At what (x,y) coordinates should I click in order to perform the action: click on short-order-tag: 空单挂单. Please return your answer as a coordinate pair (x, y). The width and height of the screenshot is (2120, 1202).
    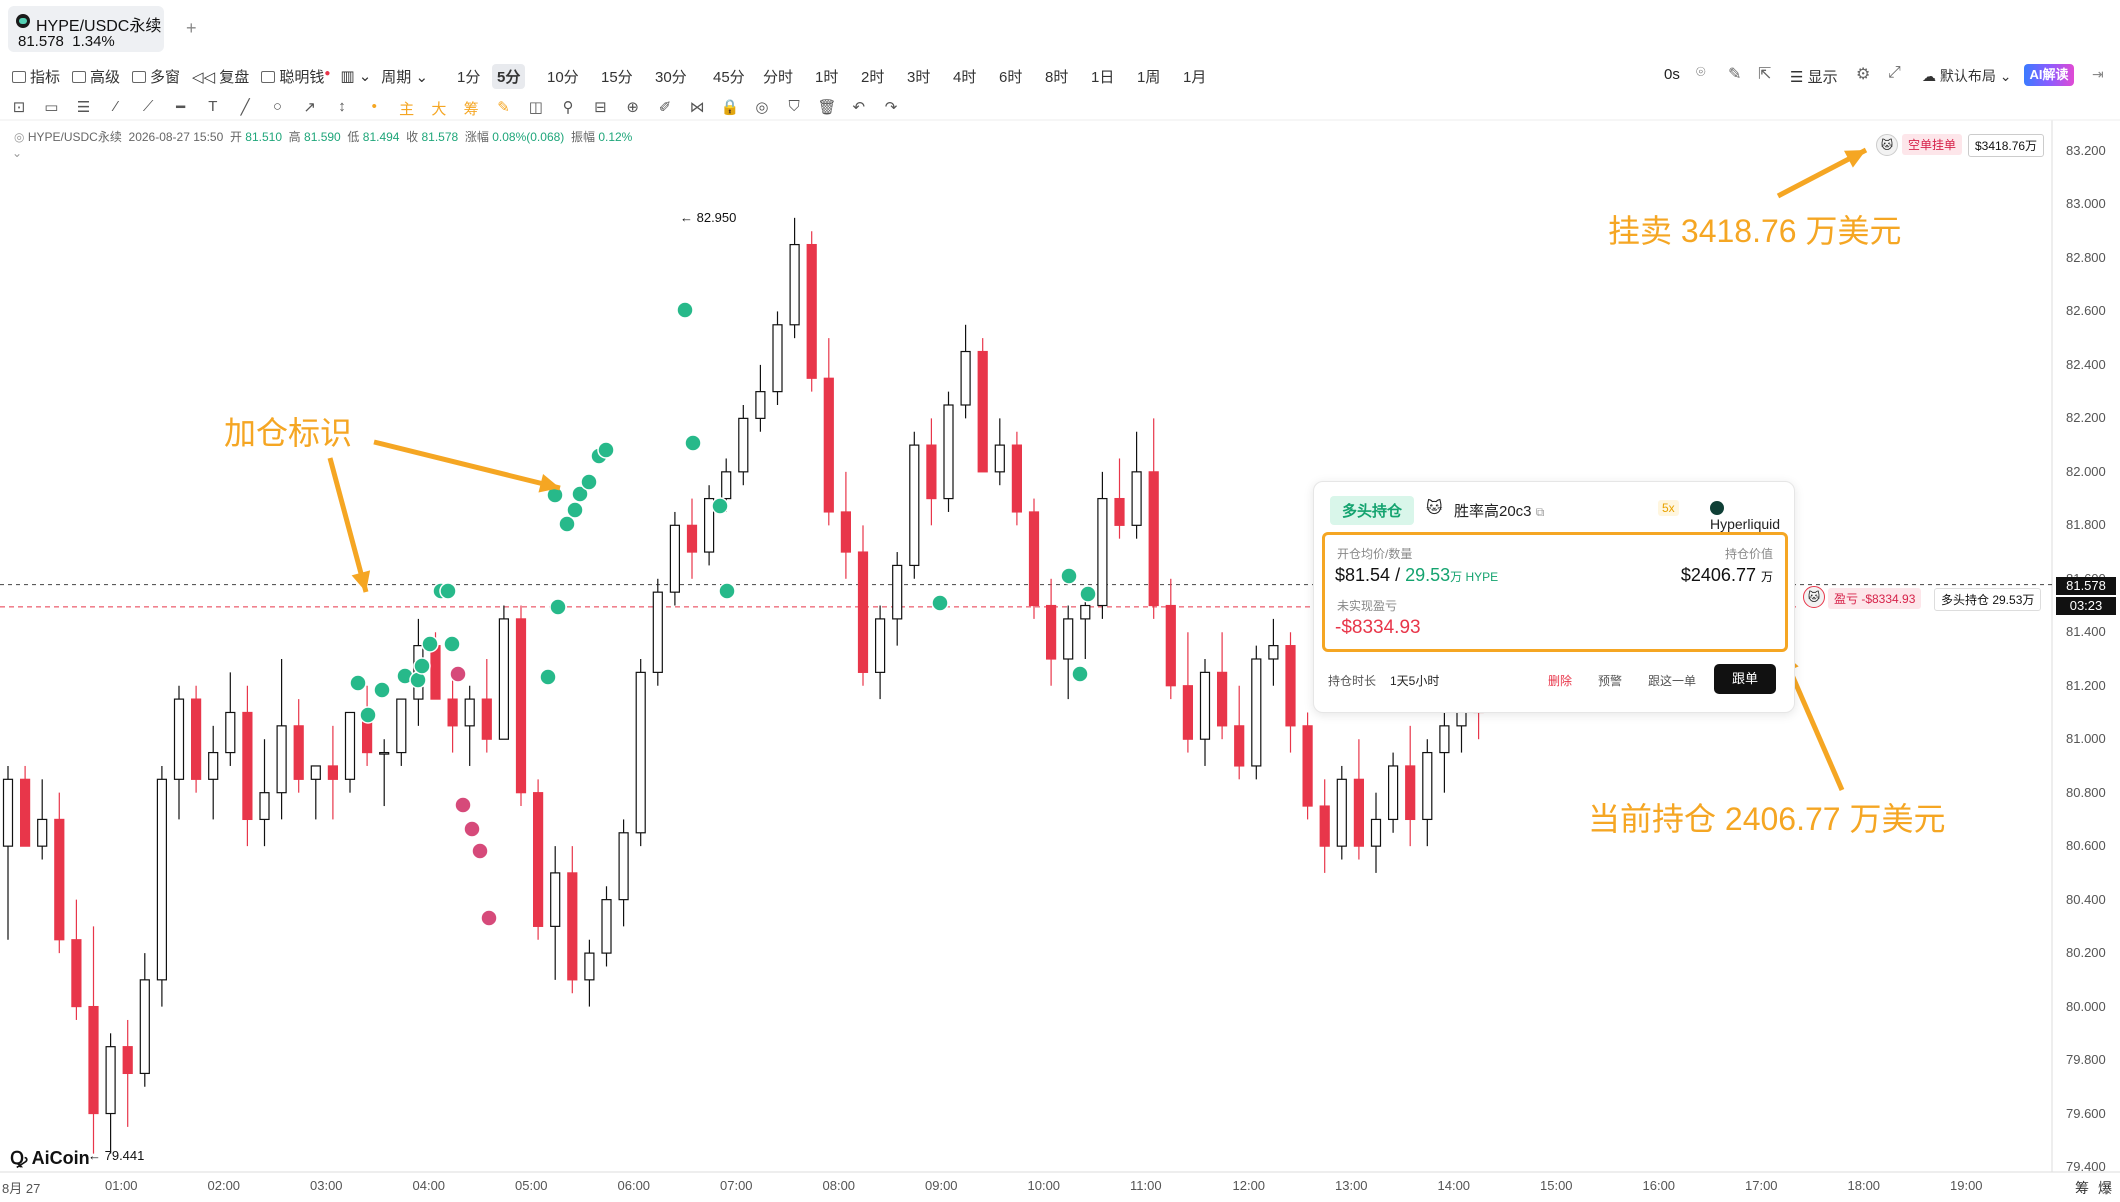
    Looking at the image, I should click on (1932, 144).